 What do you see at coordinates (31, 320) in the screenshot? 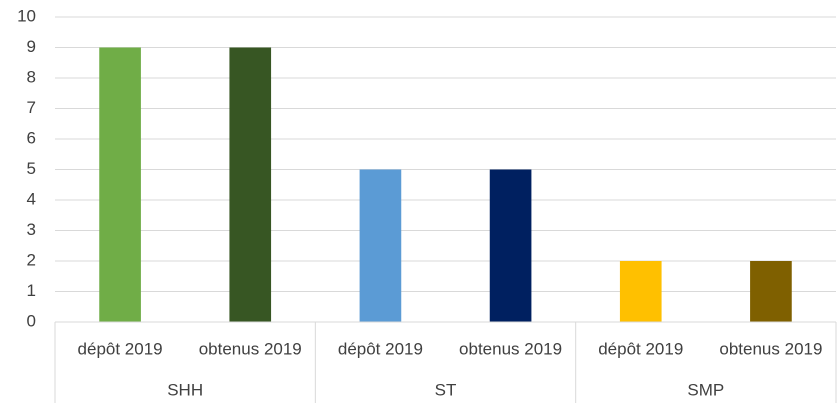
I see `y-tick-label: 0` at bounding box center [31, 320].